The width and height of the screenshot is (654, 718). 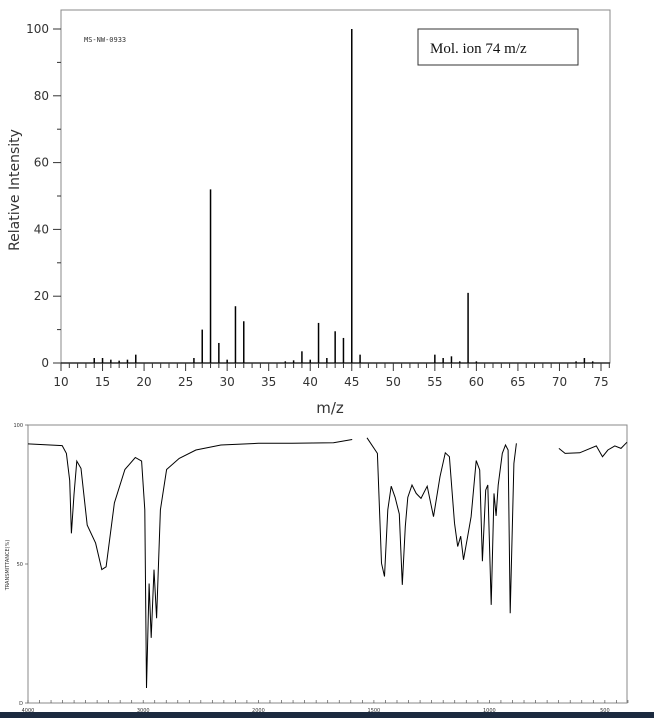 I want to click on ms-x-tick-label: 65, so click(x=517, y=382).